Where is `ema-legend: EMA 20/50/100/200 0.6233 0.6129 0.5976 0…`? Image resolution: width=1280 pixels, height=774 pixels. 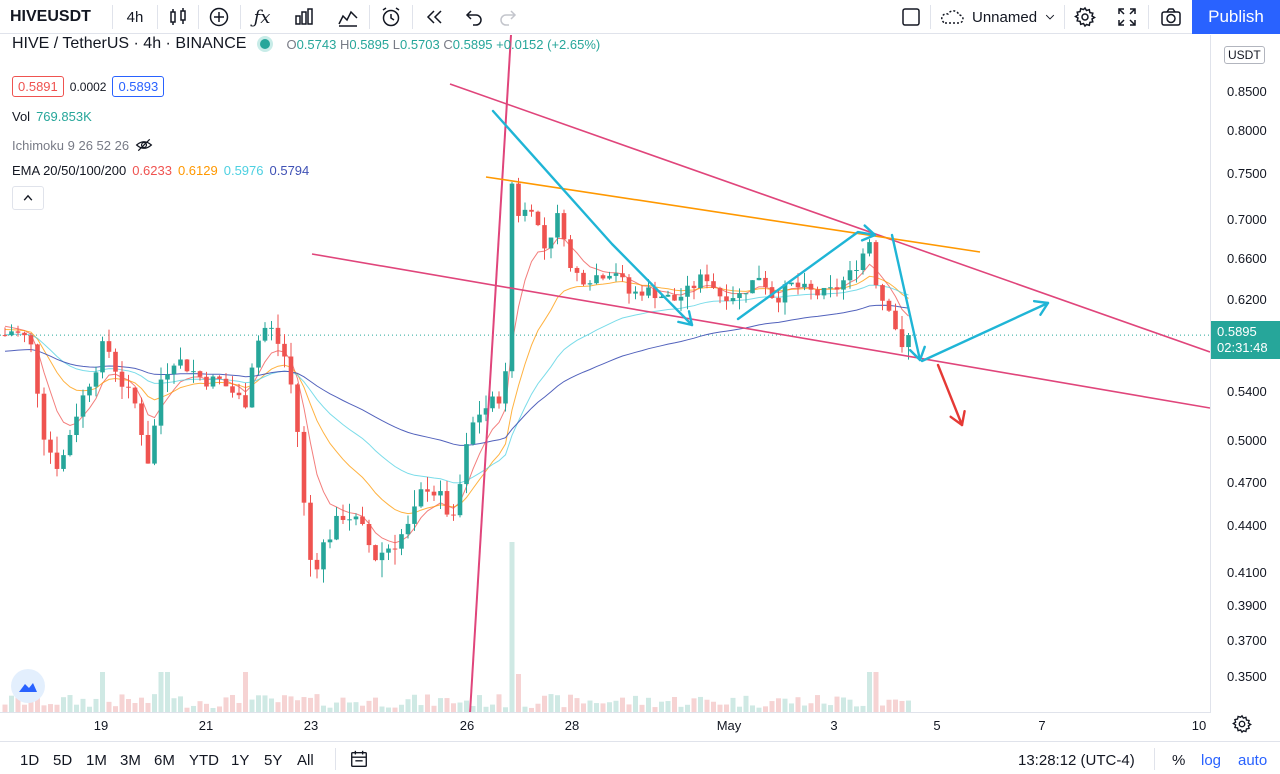
ema-legend: EMA 20/50/100/200 0.6233 0.6129 0.5976 0… is located at coordinates (161, 170).